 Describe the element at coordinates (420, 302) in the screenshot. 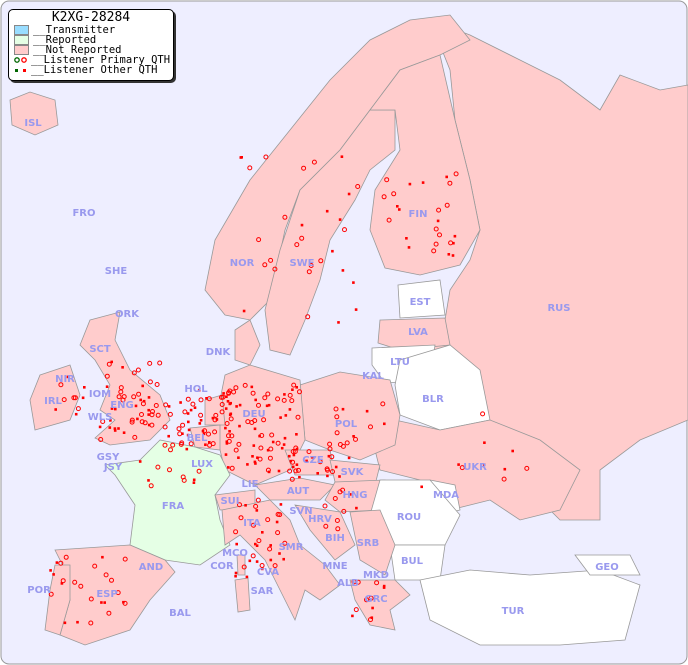

I see `country-label-est: EST` at that location.